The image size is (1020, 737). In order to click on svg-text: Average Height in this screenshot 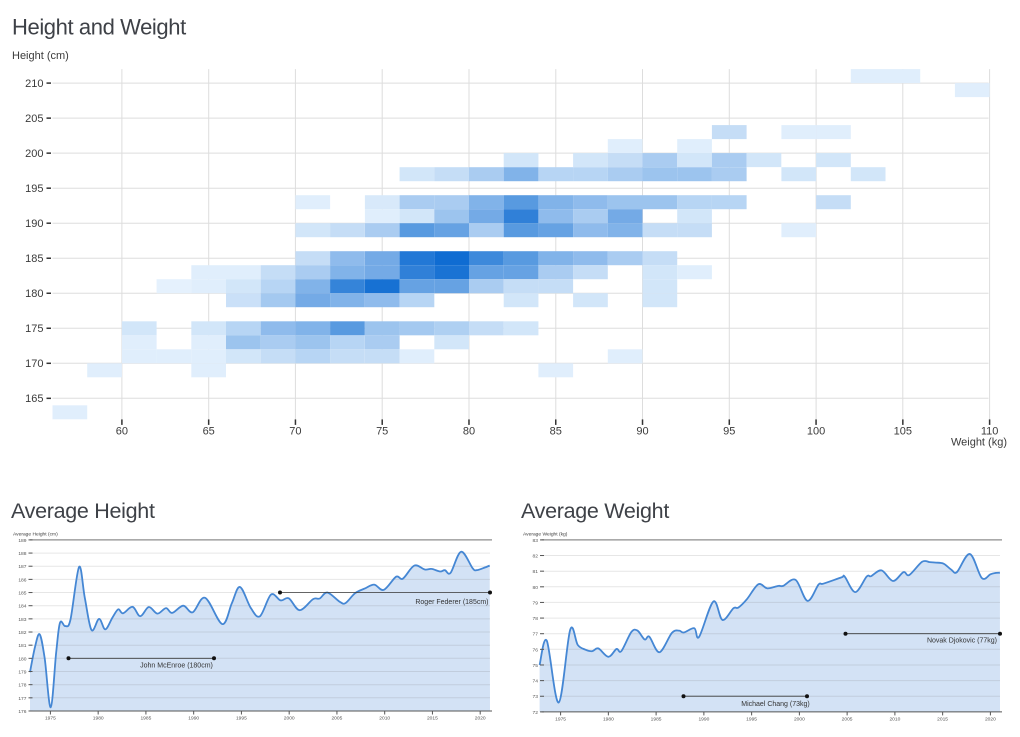, I will do `click(83, 511)`.